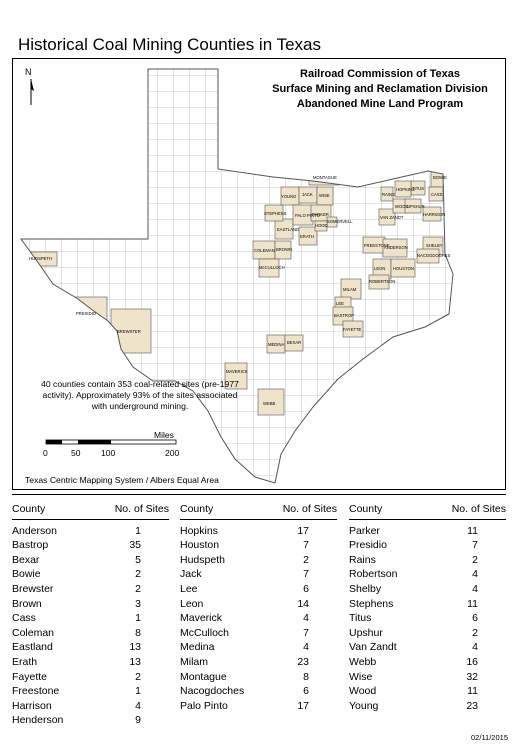  Describe the element at coordinates (258, 677) in the screenshot. I see `table-row: Montague 8` at that location.